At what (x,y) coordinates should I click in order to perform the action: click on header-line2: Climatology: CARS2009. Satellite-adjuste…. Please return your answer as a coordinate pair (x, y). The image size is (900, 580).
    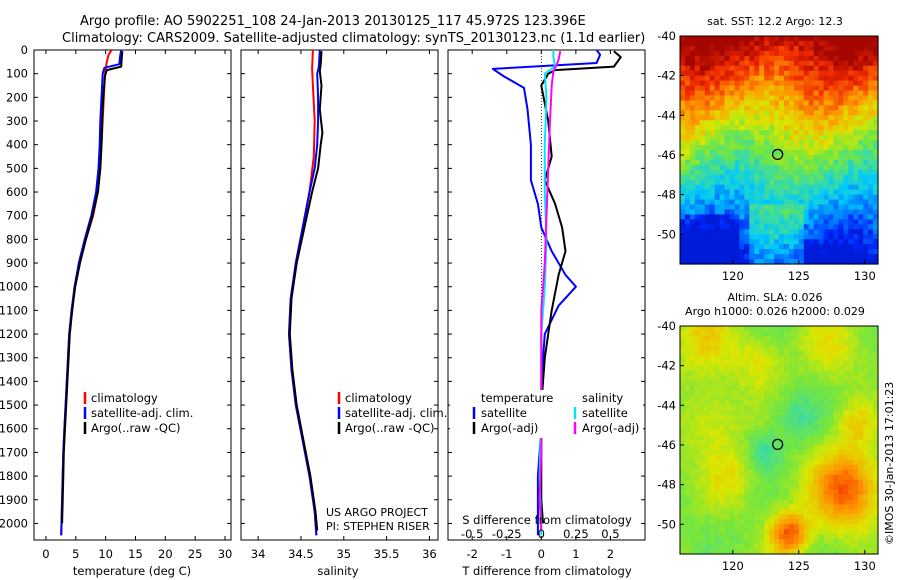
    Looking at the image, I should click on (353, 38).